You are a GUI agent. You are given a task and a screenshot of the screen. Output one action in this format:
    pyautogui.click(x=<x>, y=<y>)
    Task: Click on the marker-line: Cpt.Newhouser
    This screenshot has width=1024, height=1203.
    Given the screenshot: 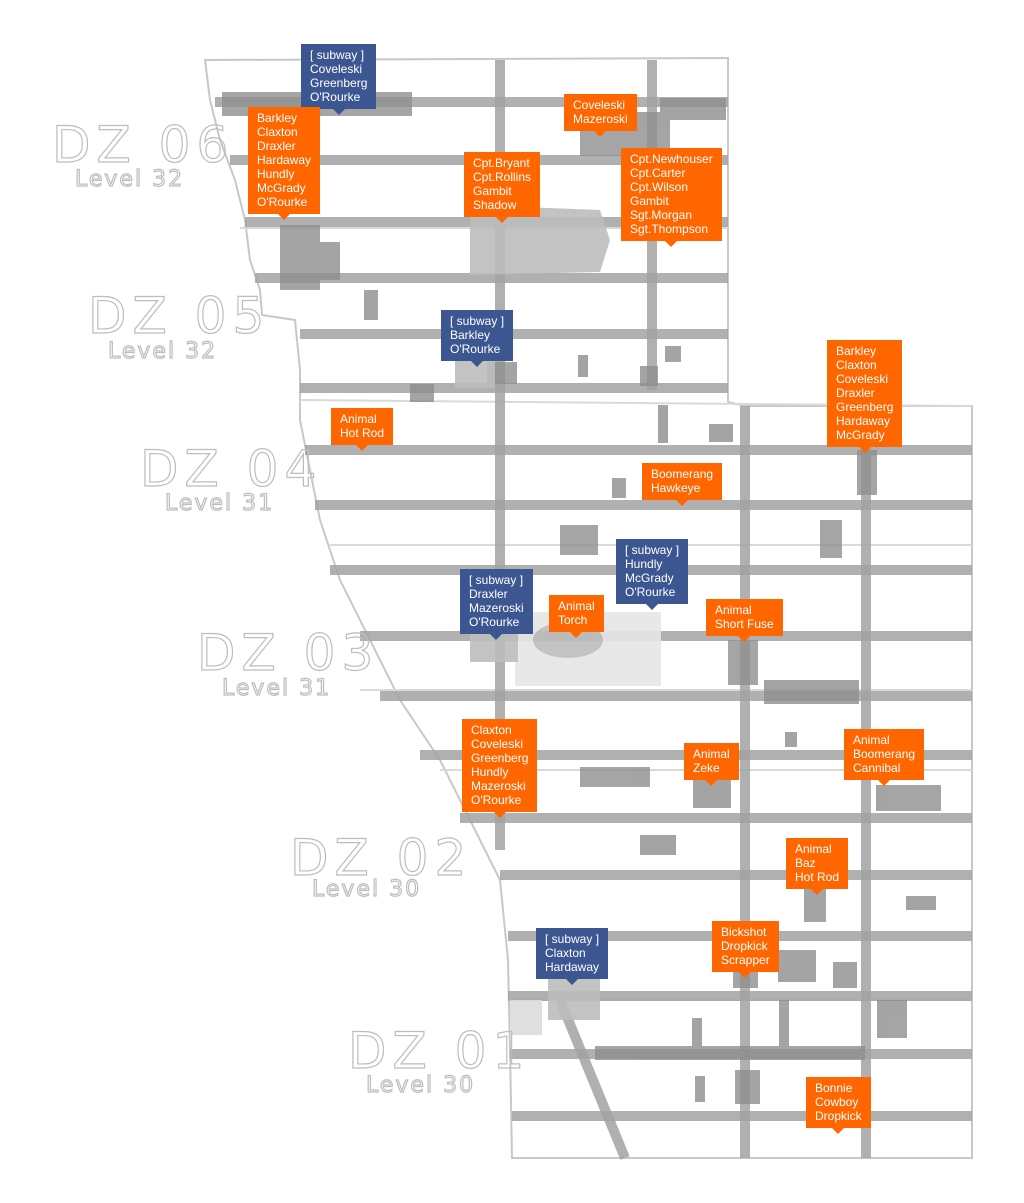 What is the action you would take?
    pyautogui.click(x=671, y=159)
    